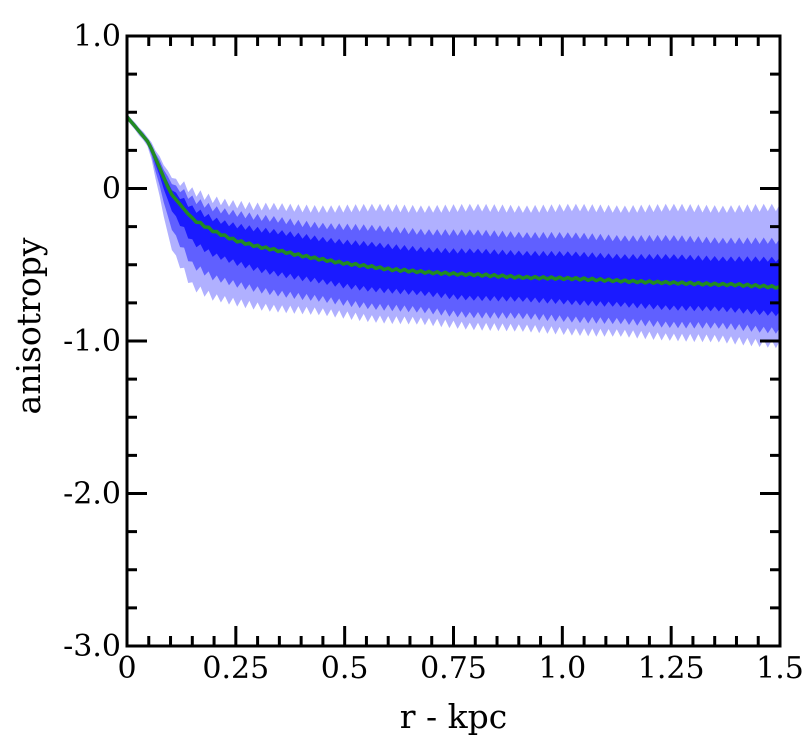  I want to click on x-tick-label: 0.25, so click(235, 668).